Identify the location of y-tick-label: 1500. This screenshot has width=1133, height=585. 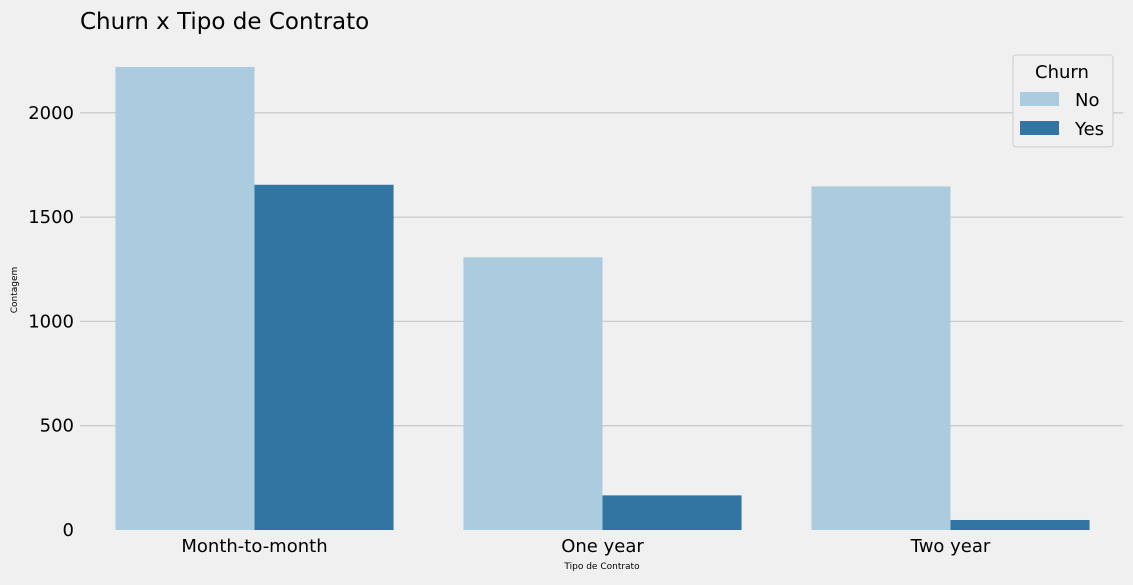
(51, 217).